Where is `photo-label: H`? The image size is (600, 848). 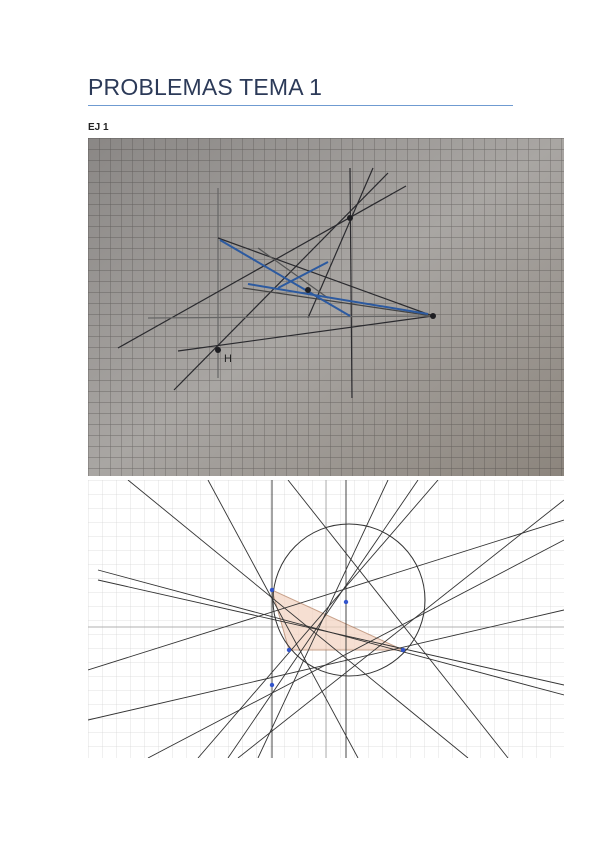 photo-label: H is located at coordinates (228, 359).